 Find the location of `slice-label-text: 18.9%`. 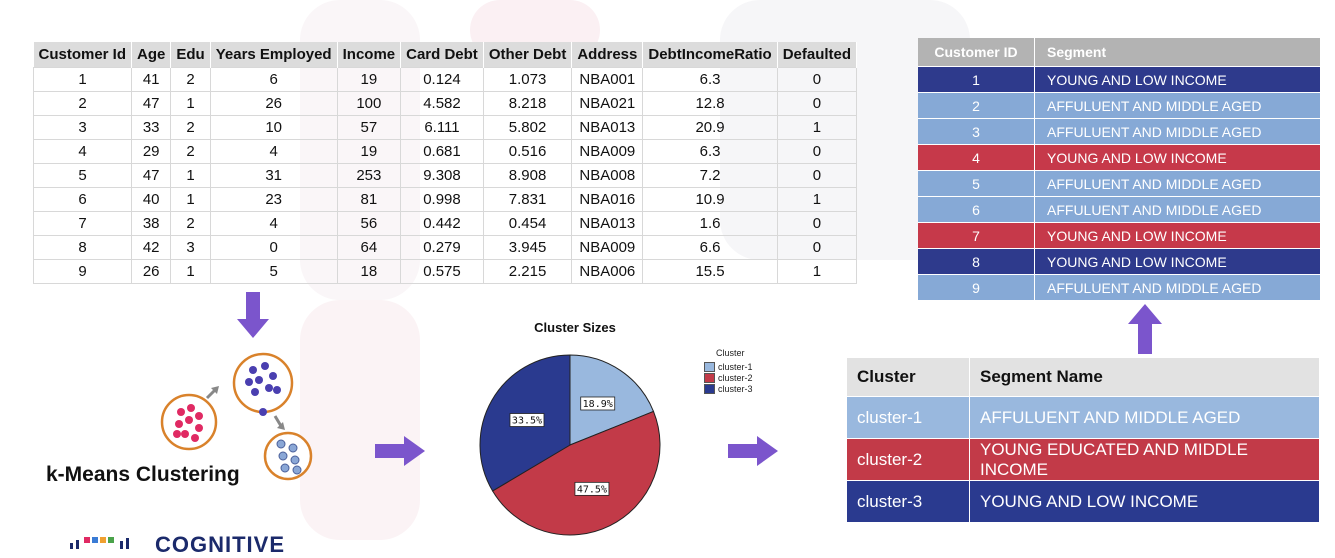

slice-label-text: 18.9% is located at coordinates (598, 404).